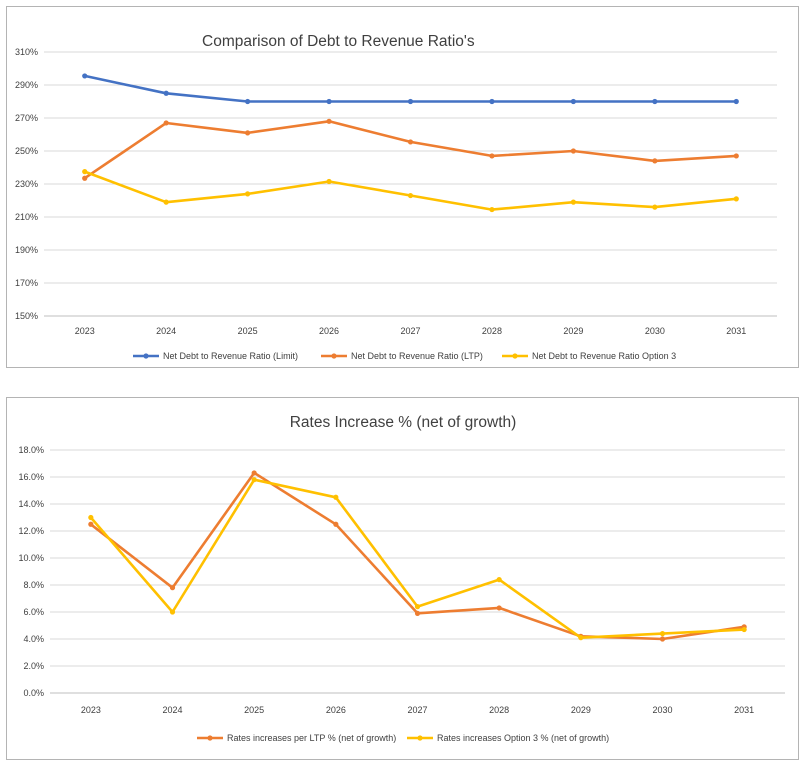 The image size is (804, 765). I want to click on y-tick-label: 0.0%, so click(33, 693).